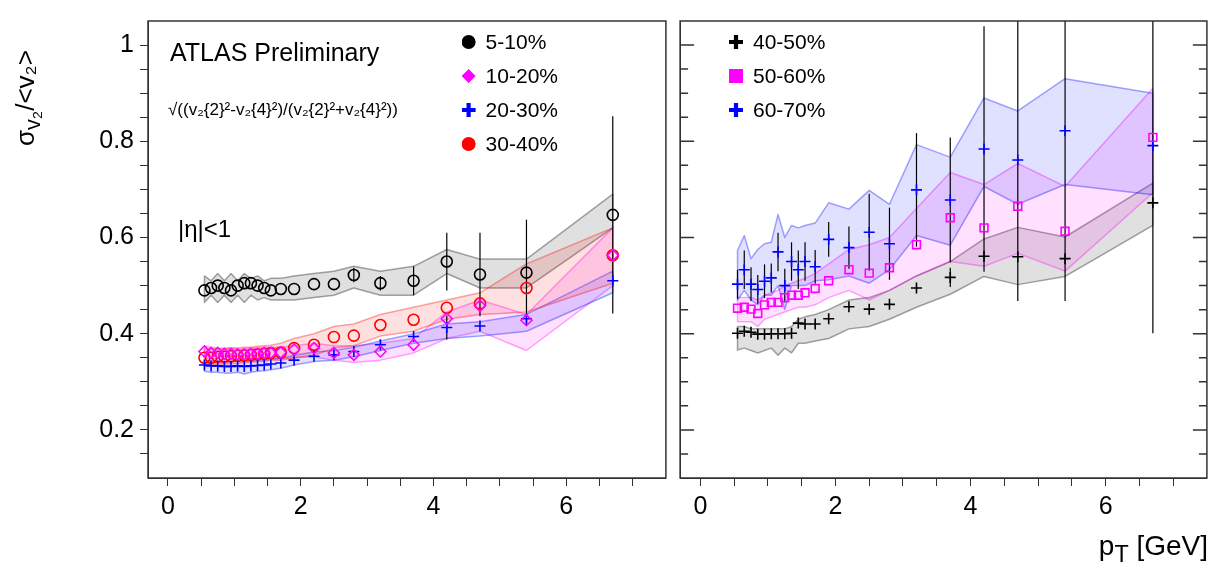 The width and height of the screenshot is (1214, 575). I want to click on x-tick-label: 4, so click(970, 504).